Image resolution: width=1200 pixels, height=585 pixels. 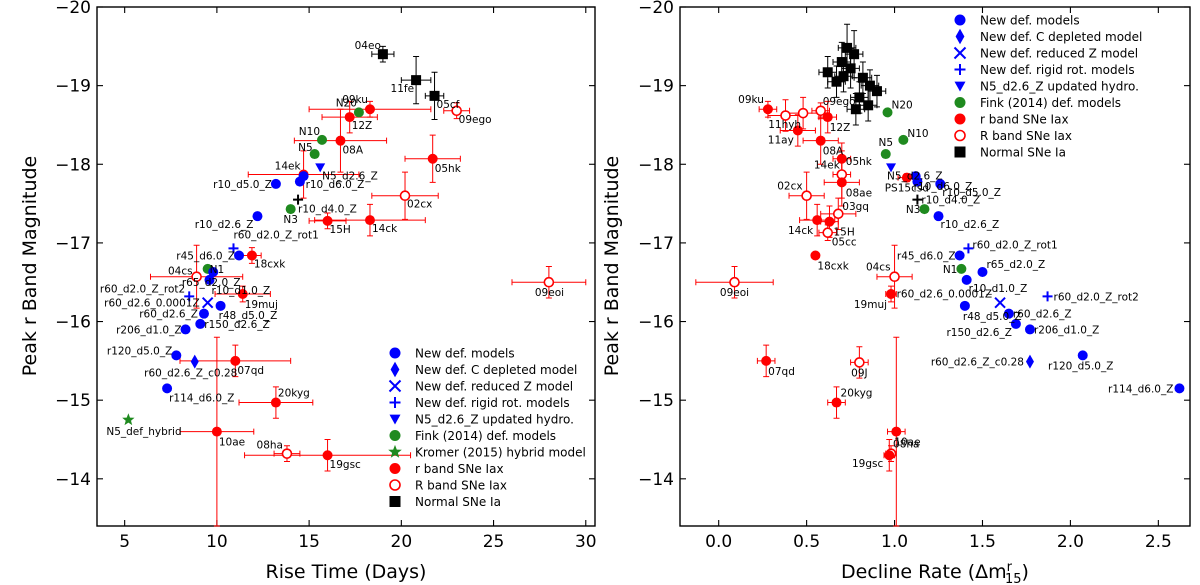 I want to click on data-point-x, so click(x=1000, y=302).